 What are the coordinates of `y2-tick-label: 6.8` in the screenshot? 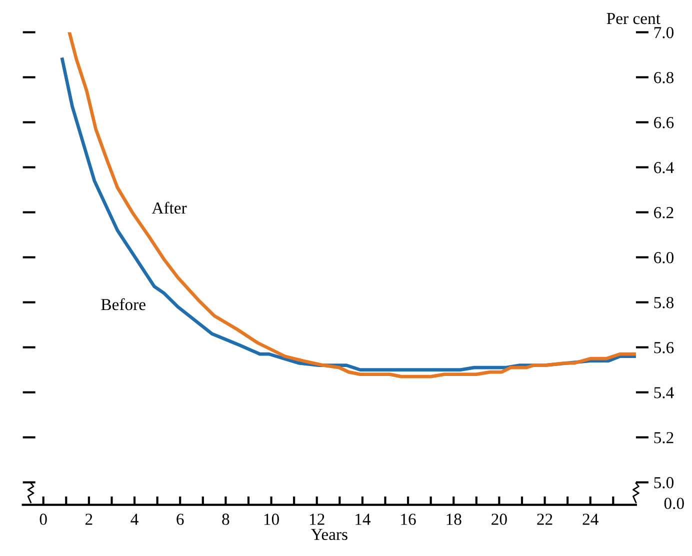 It's located at (664, 78).